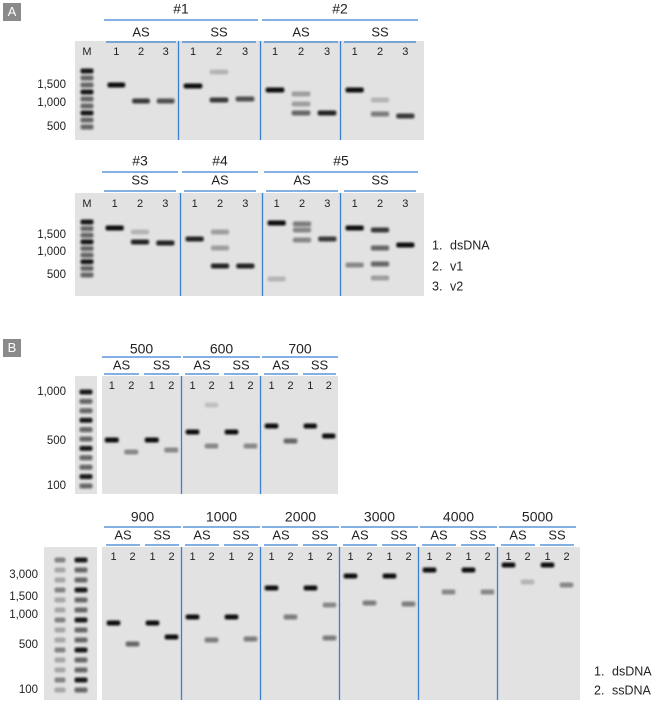  Describe the element at coordinates (51, 392) in the screenshot. I see `size-label: 1,000` at that location.